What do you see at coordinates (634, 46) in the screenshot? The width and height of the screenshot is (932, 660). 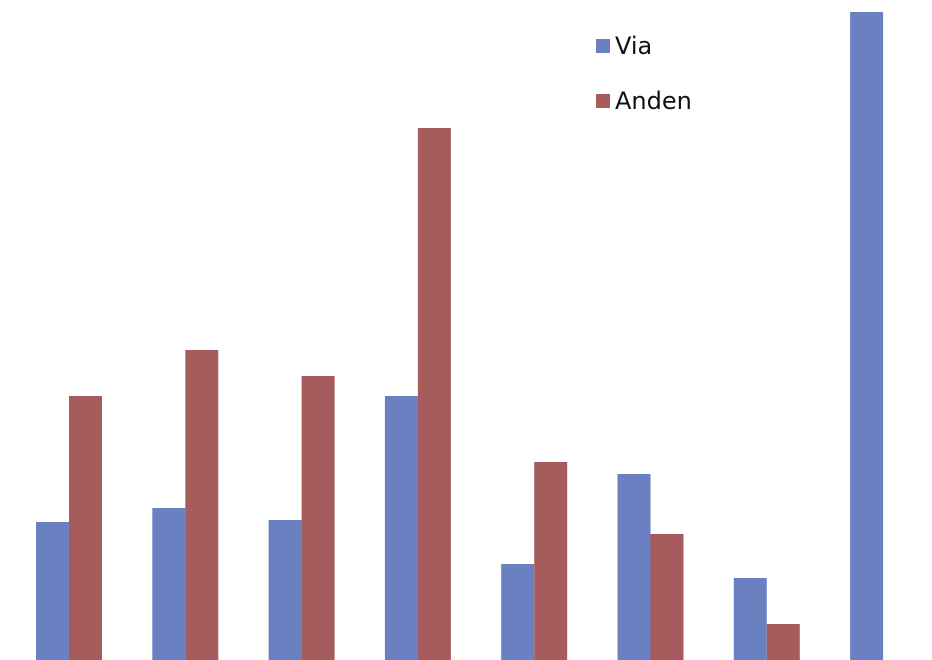 I see `legend-label-via: Via` at bounding box center [634, 46].